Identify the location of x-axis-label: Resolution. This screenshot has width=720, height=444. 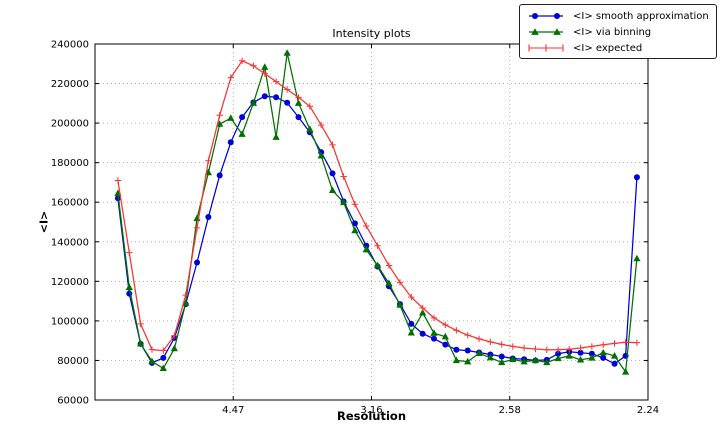
(371, 416).